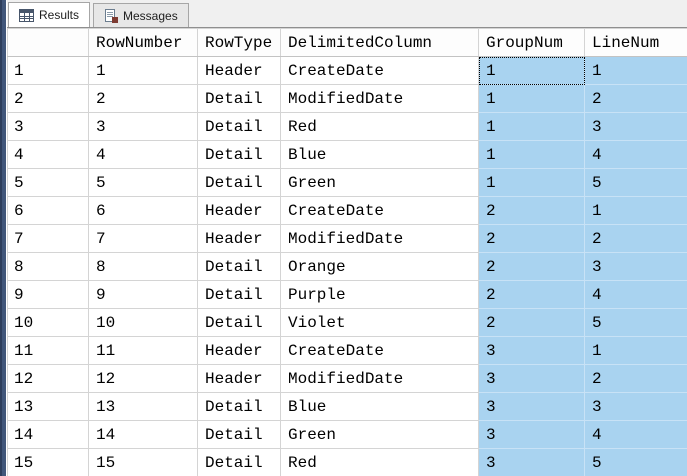 The height and width of the screenshot is (476, 687). What do you see at coordinates (143, 378) in the screenshot?
I see `cell-rownumber: 12` at bounding box center [143, 378].